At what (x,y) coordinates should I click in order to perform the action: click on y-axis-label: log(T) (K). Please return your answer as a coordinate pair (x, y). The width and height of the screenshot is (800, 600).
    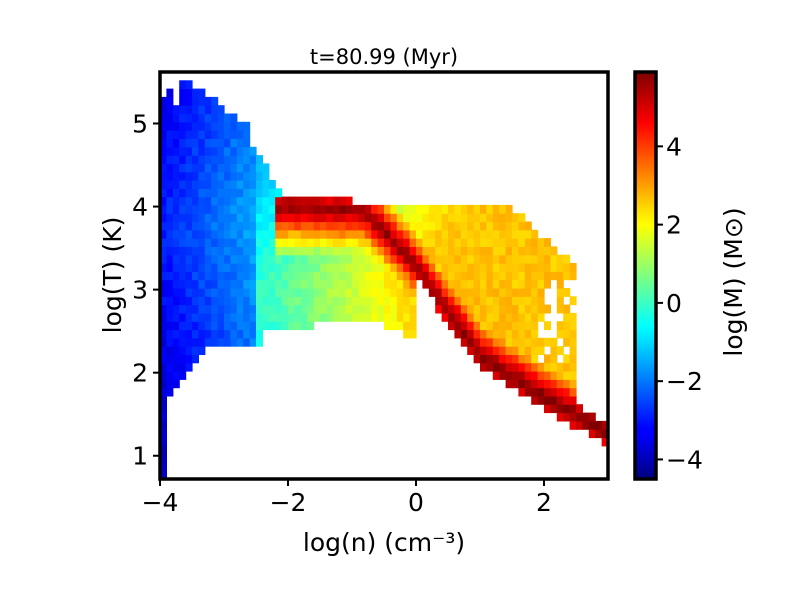
    Looking at the image, I should click on (112, 275).